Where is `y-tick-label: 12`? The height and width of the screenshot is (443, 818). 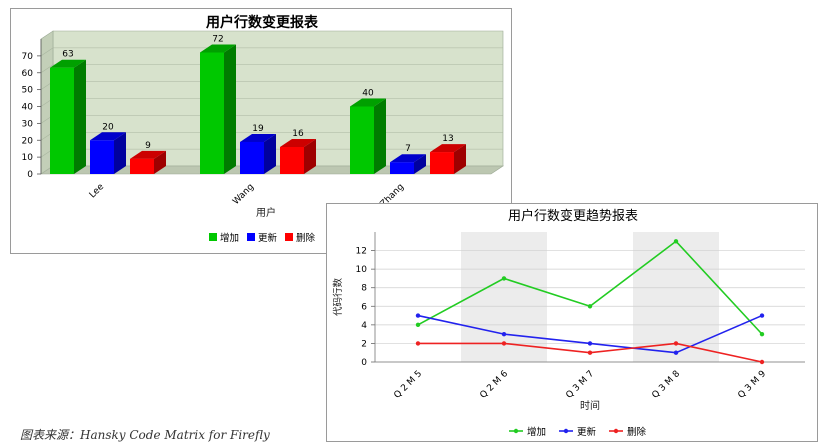 y-tick-label: 12 is located at coordinates (361, 252).